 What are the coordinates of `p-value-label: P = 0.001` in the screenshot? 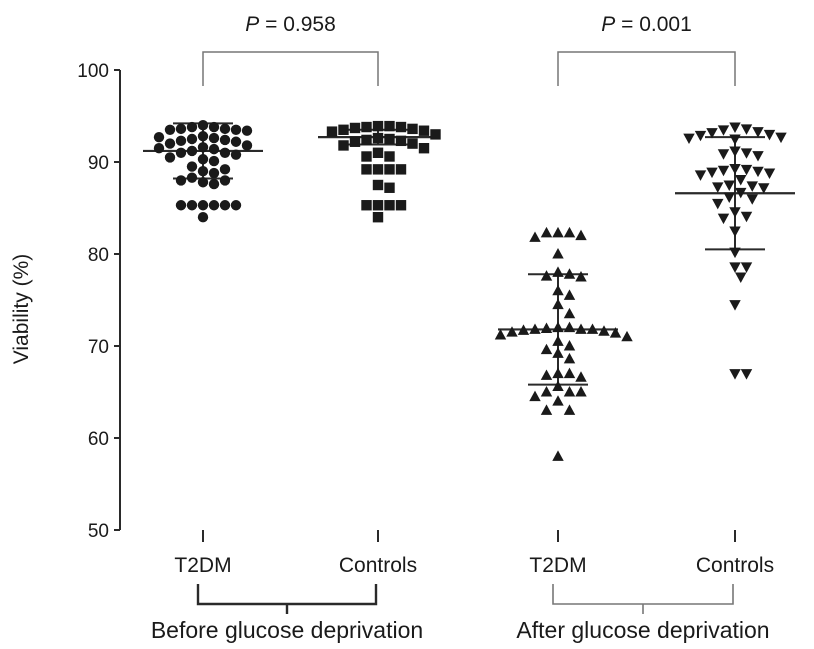 It's located at (646, 24).